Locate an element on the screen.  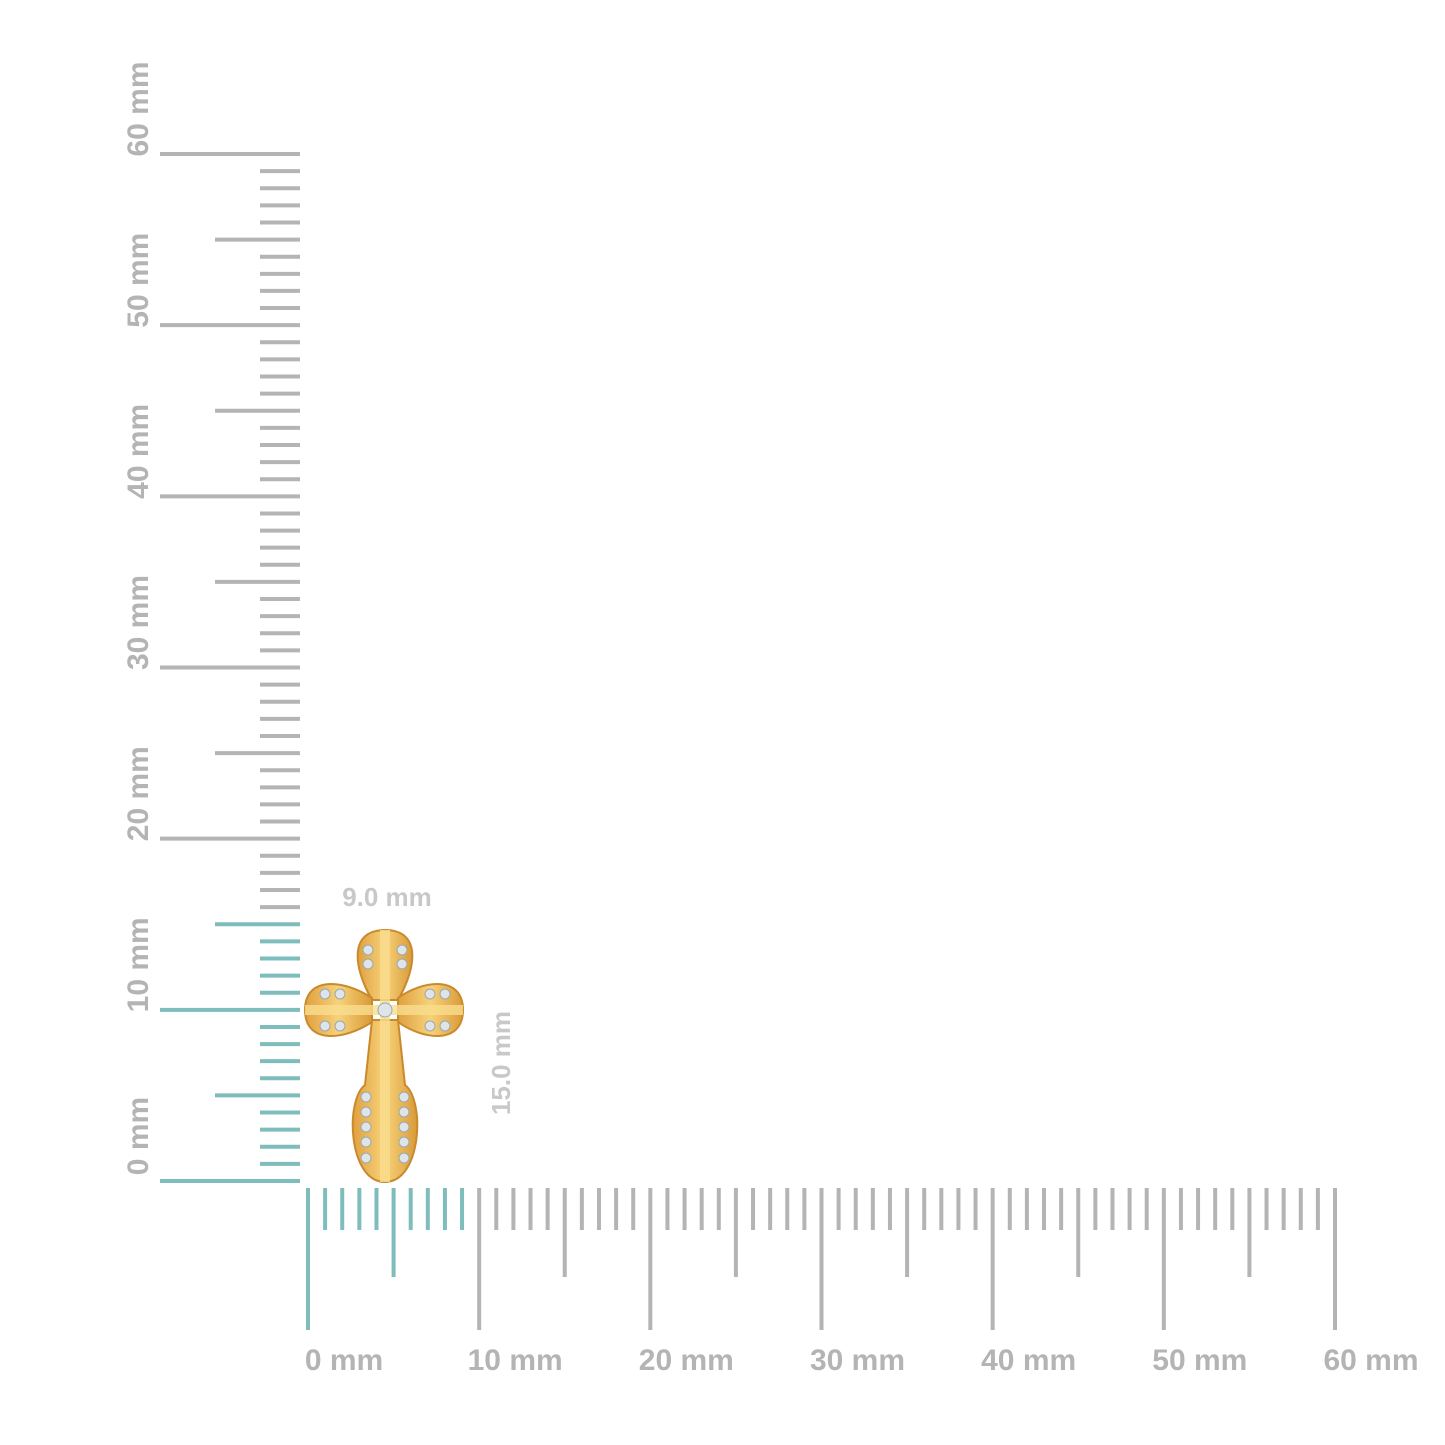
width-dimension: 9.0 mm is located at coordinates (387, 897).